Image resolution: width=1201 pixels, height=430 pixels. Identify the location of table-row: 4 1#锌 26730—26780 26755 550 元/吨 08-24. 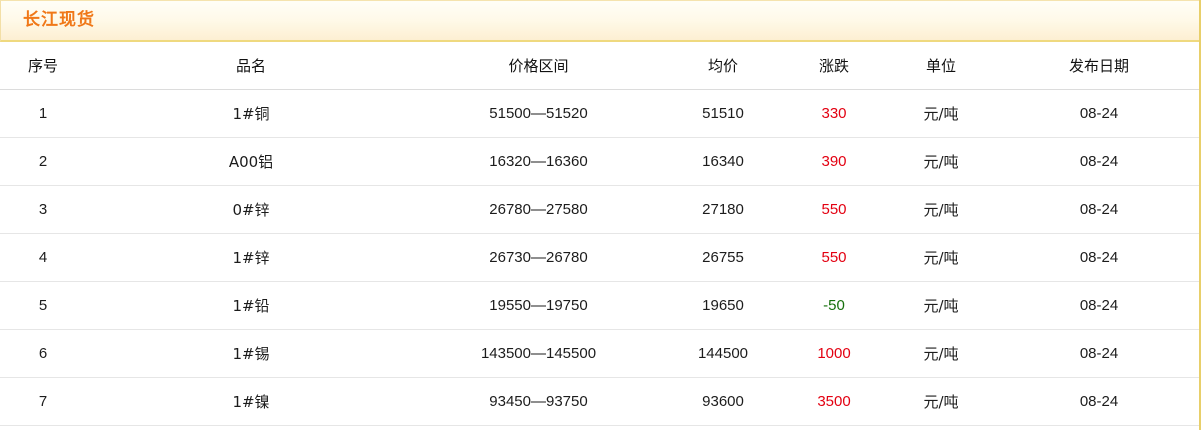
(599, 257).